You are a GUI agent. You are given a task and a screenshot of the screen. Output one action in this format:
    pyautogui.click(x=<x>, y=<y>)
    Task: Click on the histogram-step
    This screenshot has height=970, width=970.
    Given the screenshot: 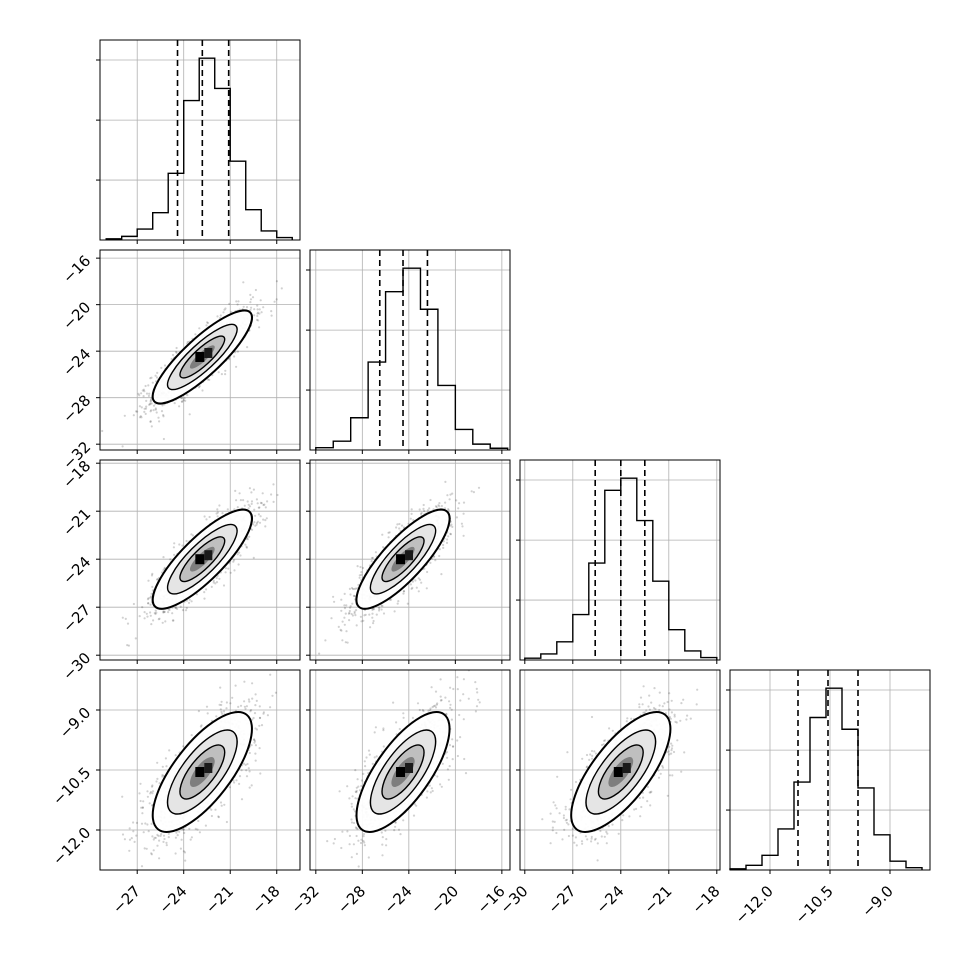 What is the action you would take?
    pyautogui.click(x=826, y=778)
    